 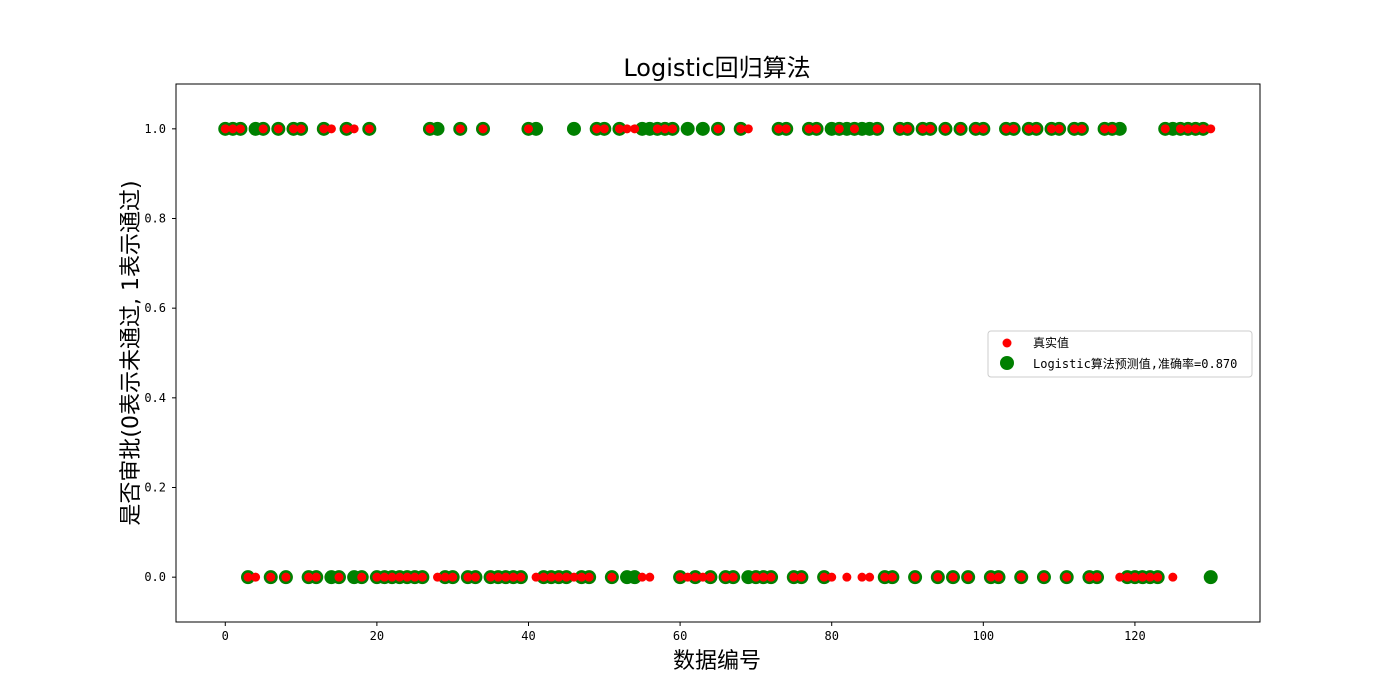 What do you see at coordinates (160, 353) in the screenshot?
I see `y-axis-ticks: 0.0 0.2 0.4 0.6 0.8 1.0` at bounding box center [160, 353].